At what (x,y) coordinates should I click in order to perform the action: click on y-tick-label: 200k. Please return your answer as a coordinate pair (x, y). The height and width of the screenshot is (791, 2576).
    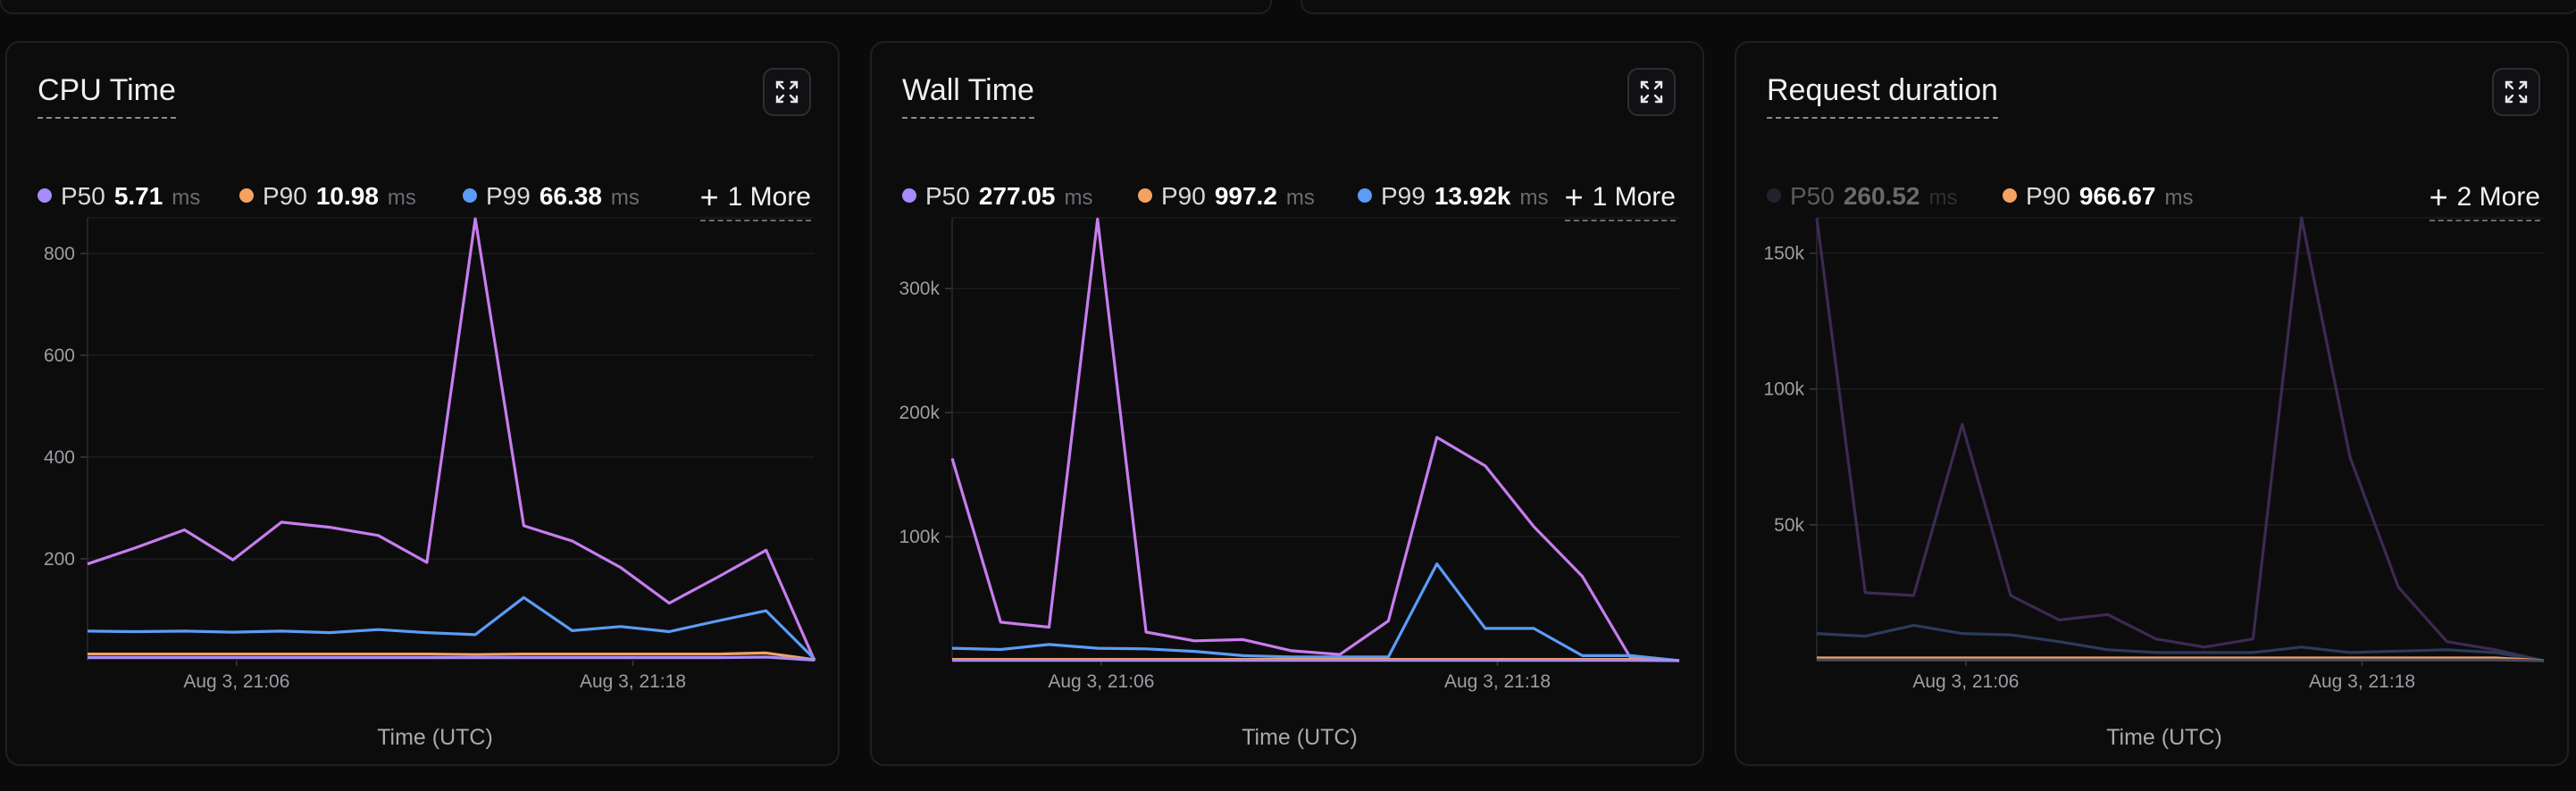
    Looking at the image, I should click on (920, 413).